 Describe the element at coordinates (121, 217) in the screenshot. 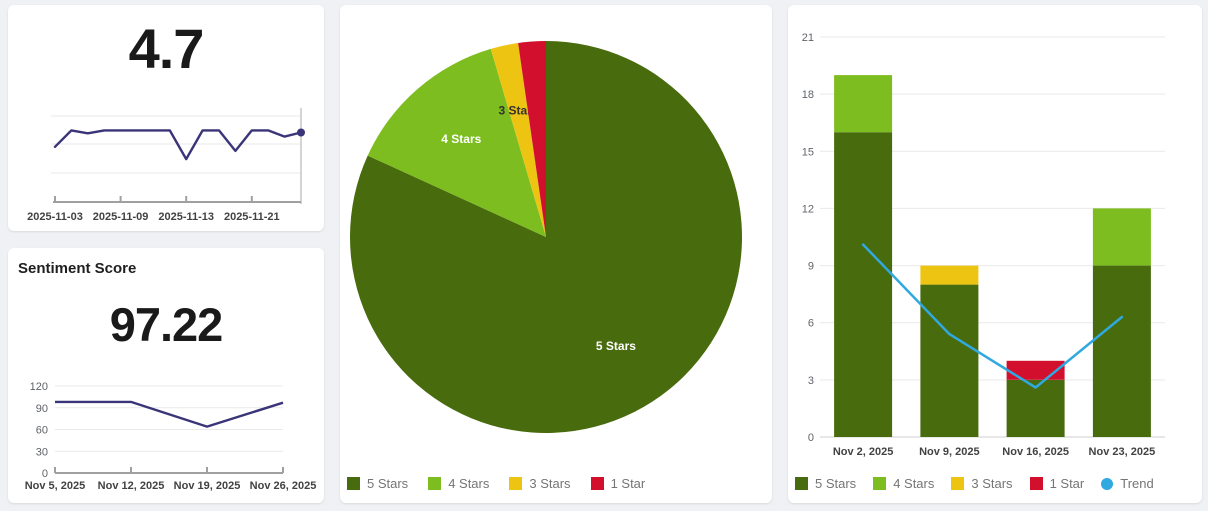

I see `x-axis-label: 2025-11-09` at that location.